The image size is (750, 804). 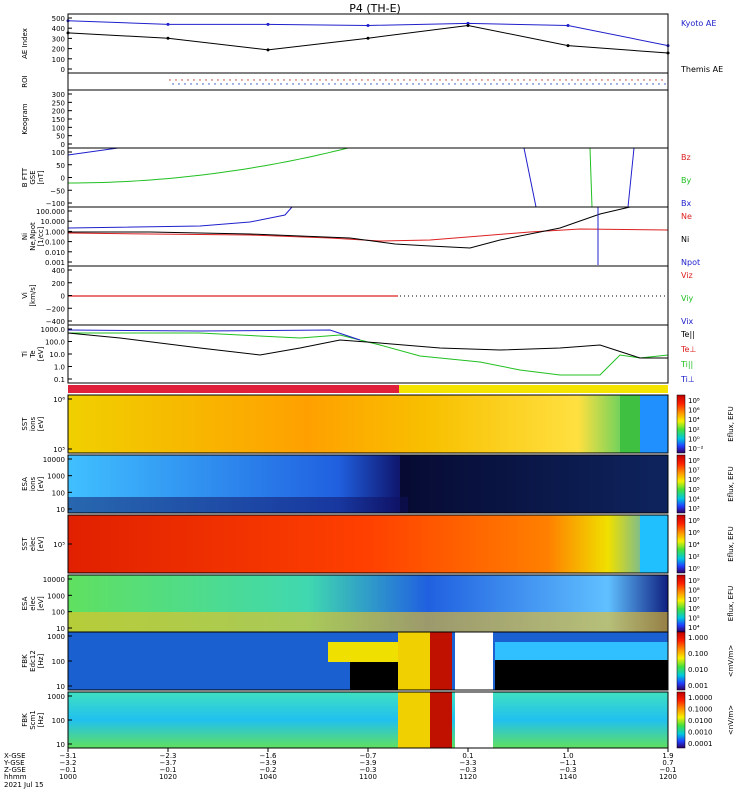 I want to click on esa_e-ylabel: [eV], so click(x=41, y=603).